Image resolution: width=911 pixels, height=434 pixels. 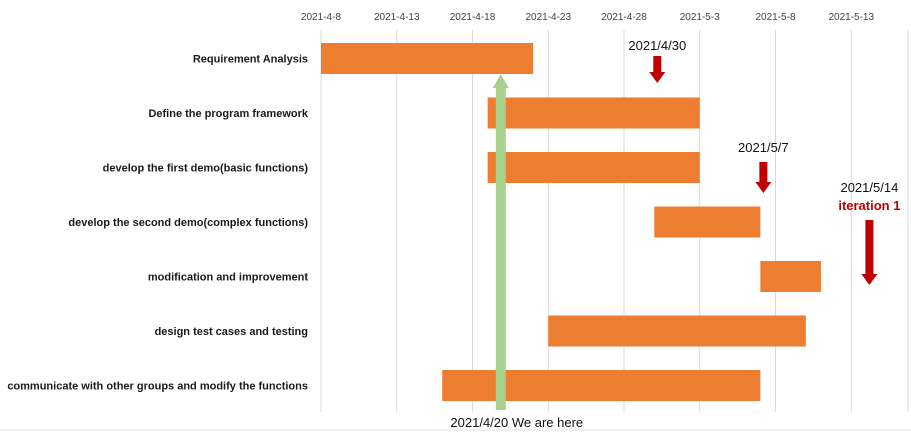 What do you see at coordinates (228, 114) in the screenshot?
I see `task-label: Define the program framework` at bounding box center [228, 114].